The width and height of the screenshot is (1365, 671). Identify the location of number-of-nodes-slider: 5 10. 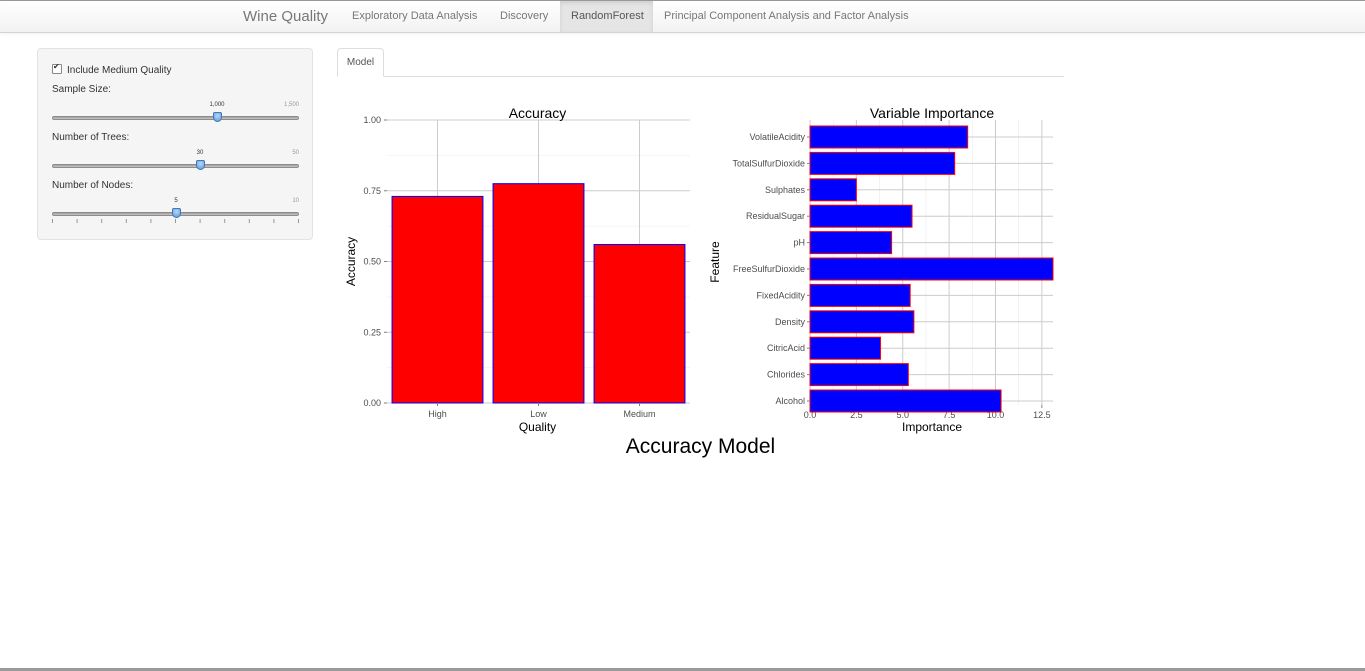
(175, 210).